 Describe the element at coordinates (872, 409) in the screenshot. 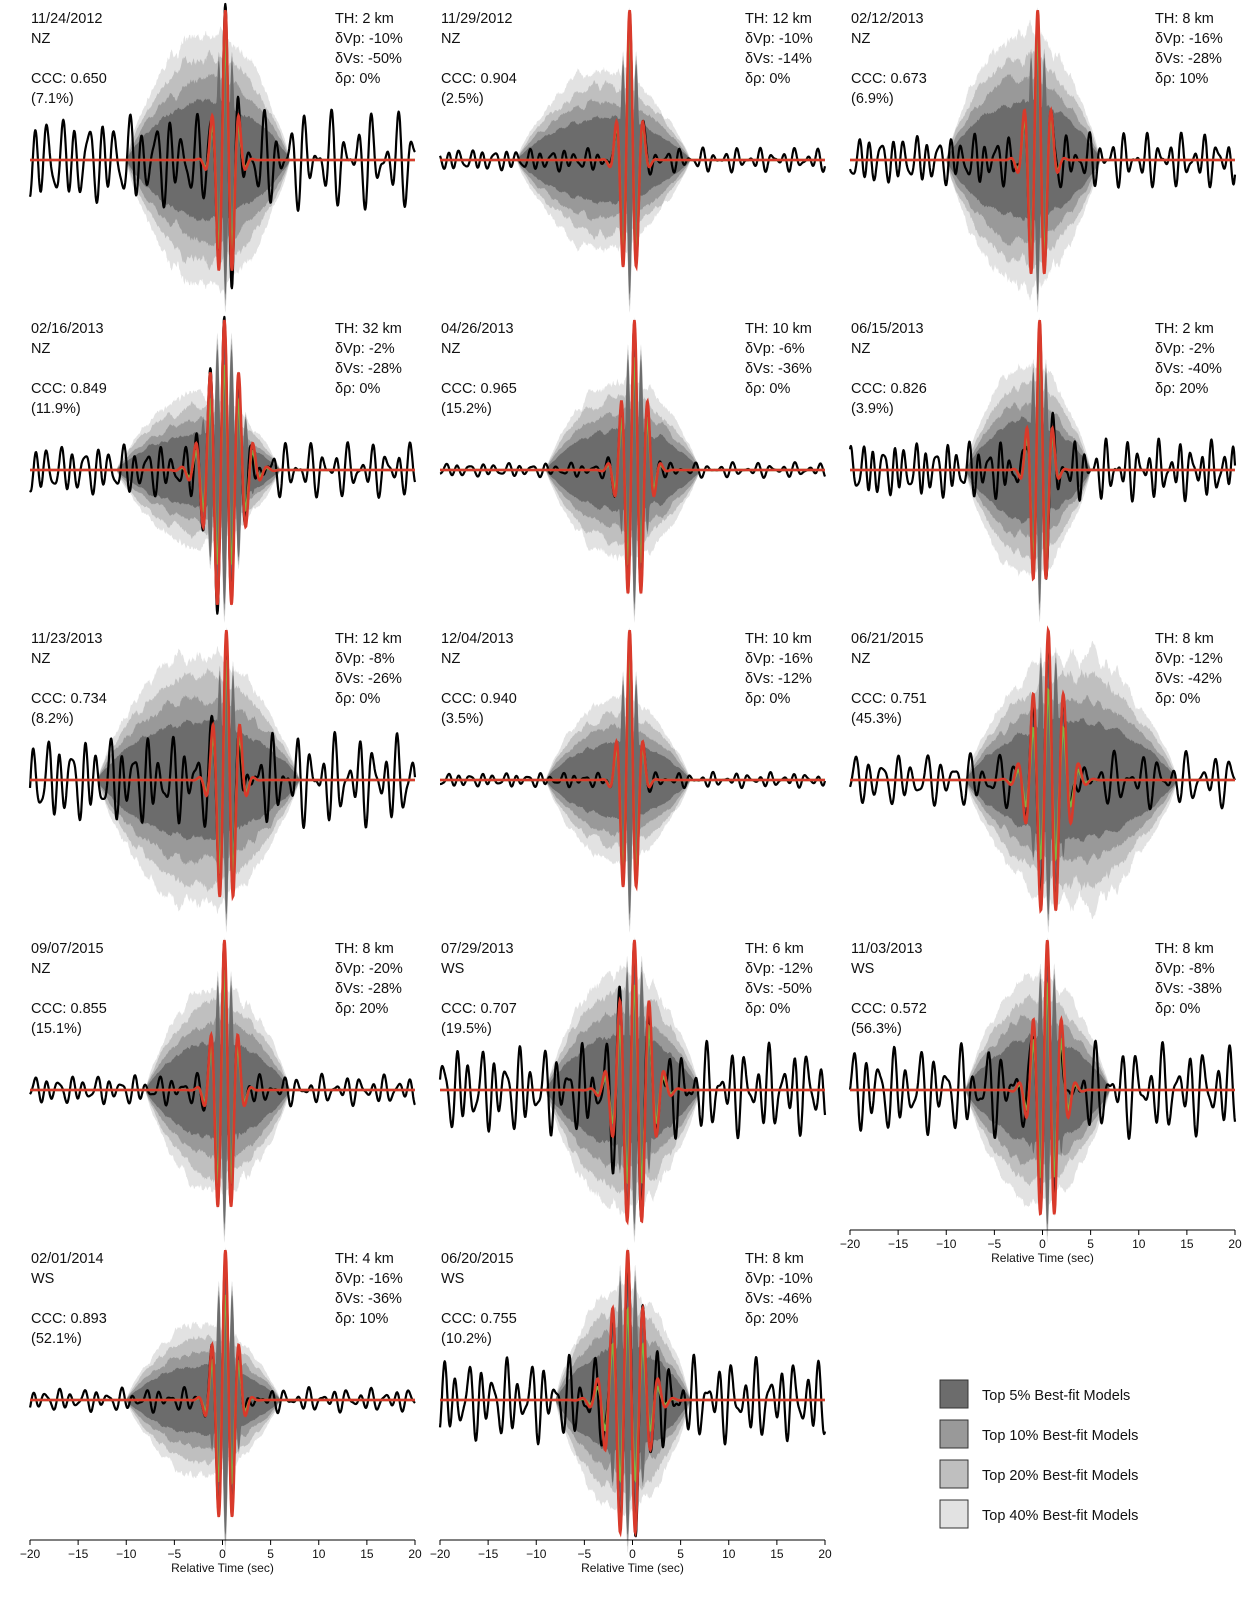

I see `misfit-percent: (3.9%)` at that location.